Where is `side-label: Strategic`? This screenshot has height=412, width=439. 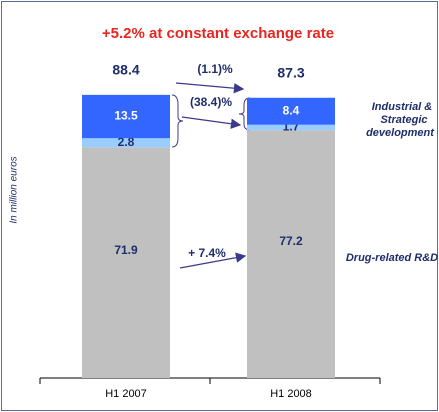 side-label: Strategic is located at coordinates (403, 120).